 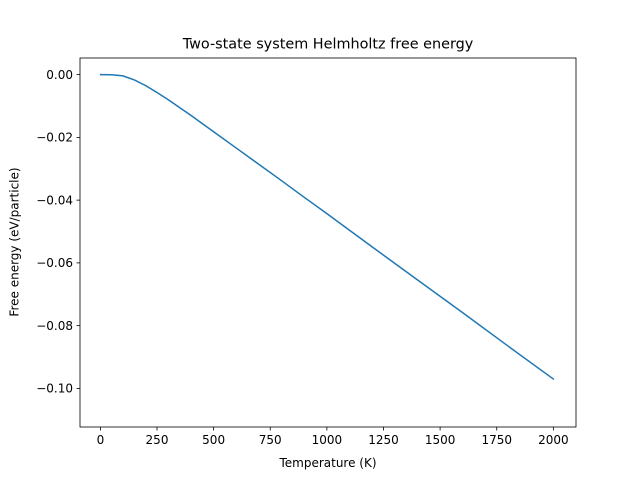 What do you see at coordinates (54, 389) in the screenshot?
I see `y-tick-label: −0.10` at bounding box center [54, 389].